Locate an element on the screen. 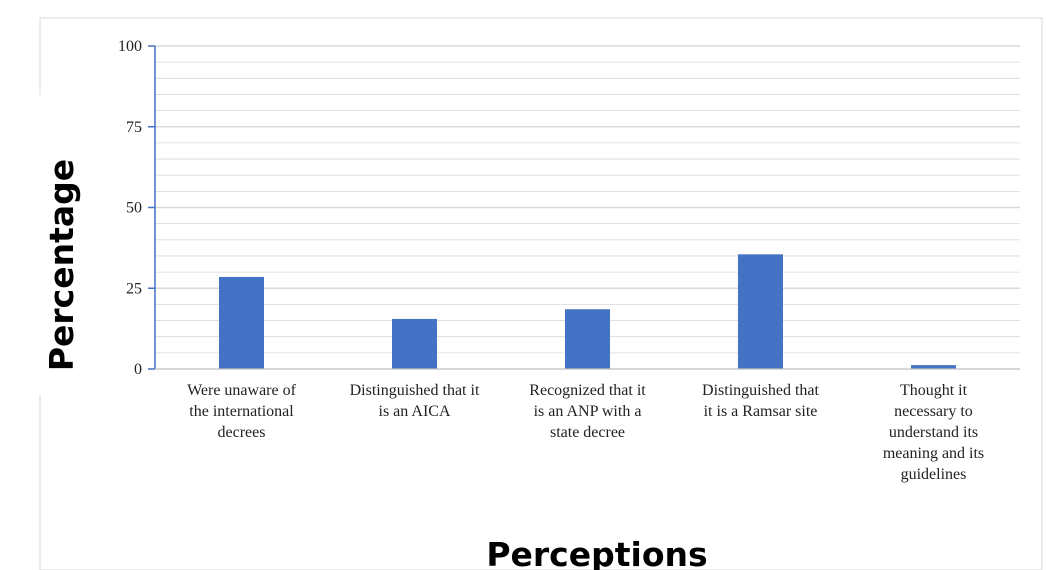 The height and width of the screenshot is (570, 1046). y-tick-label: 25 is located at coordinates (134, 288).